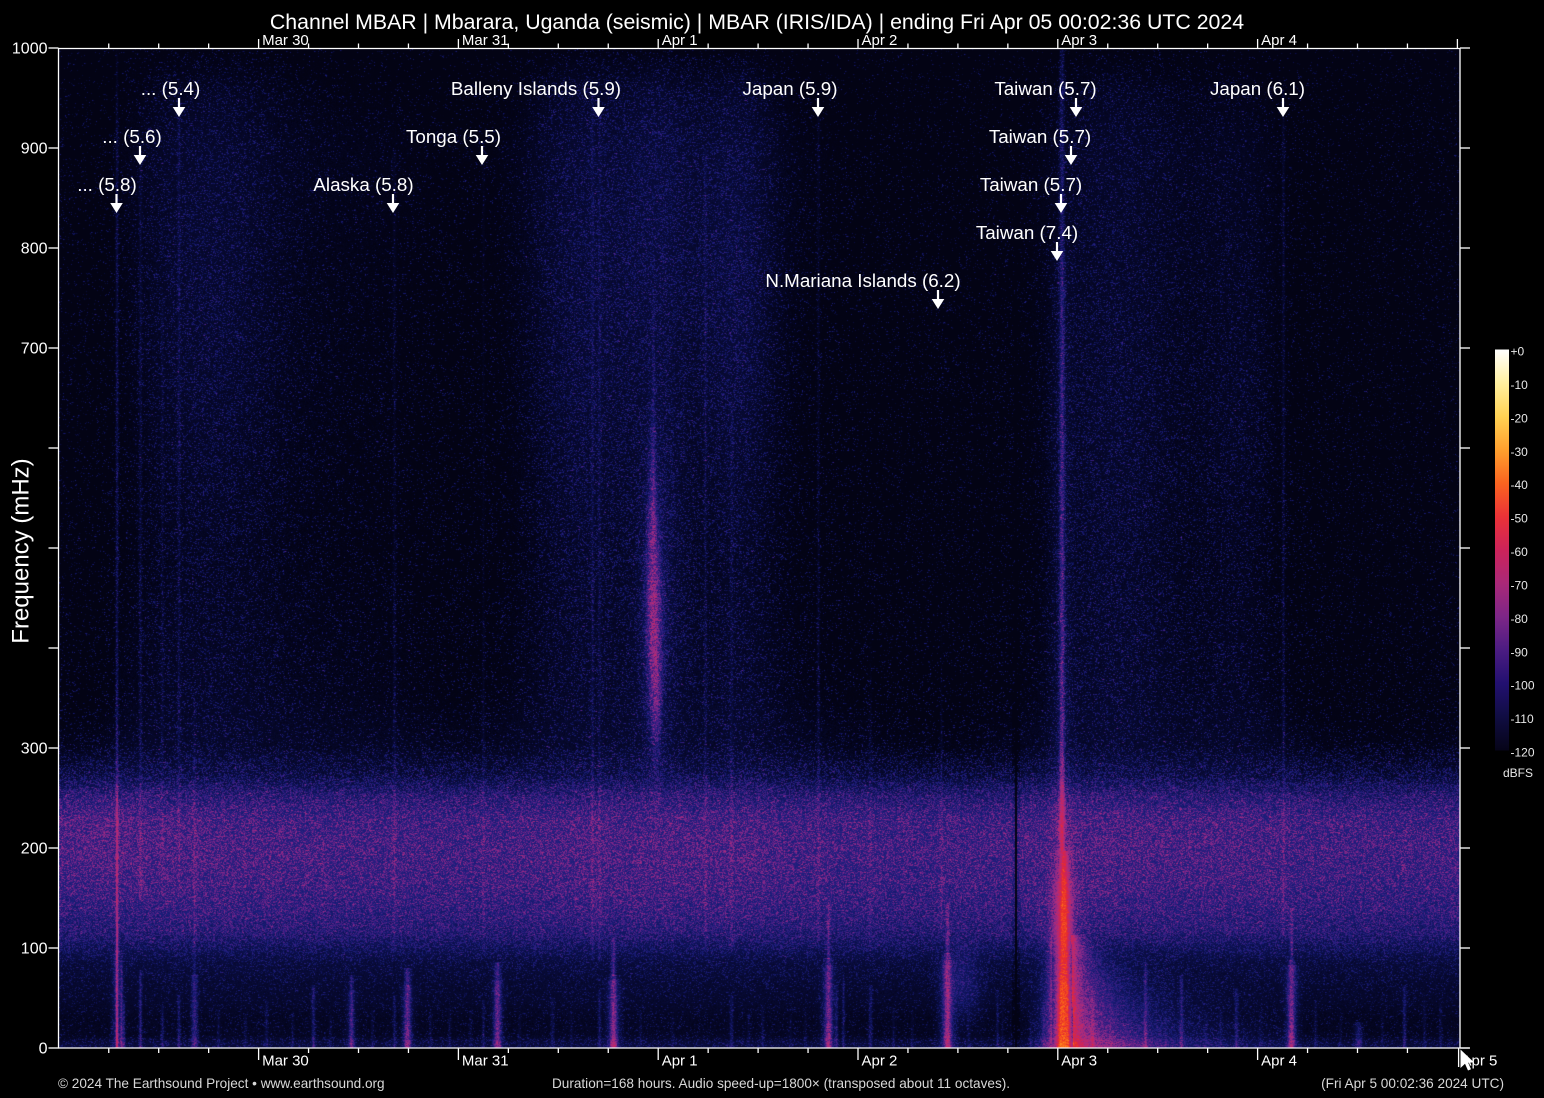 This screenshot has width=1544, height=1098. What do you see at coordinates (1522, 719) in the screenshot?
I see `svg-text: -110` at bounding box center [1522, 719].